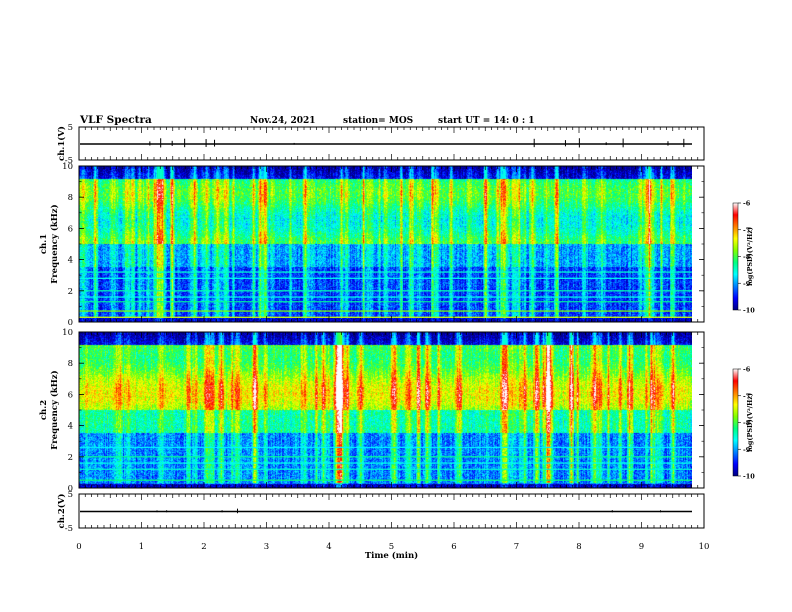 Image resolution: width=792 pixels, height=612 pixels. I want to click on x-tick-label: 5, so click(391, 547).